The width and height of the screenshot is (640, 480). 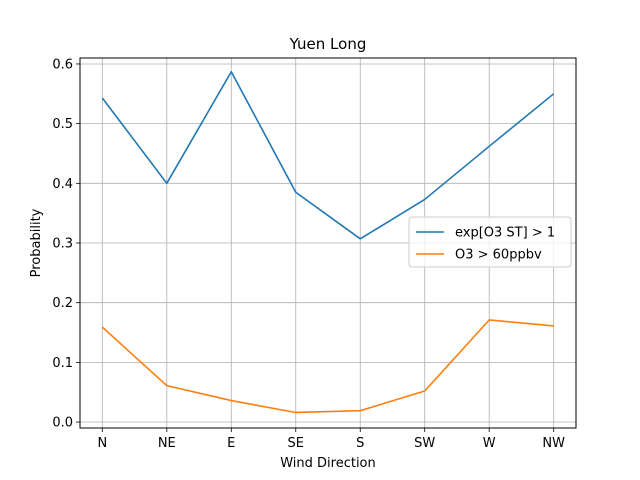 What do you see at coordinates (62, 363) in the screenshot?
I see `y-tick-label: 0.1` at bounding box center [62, 363].